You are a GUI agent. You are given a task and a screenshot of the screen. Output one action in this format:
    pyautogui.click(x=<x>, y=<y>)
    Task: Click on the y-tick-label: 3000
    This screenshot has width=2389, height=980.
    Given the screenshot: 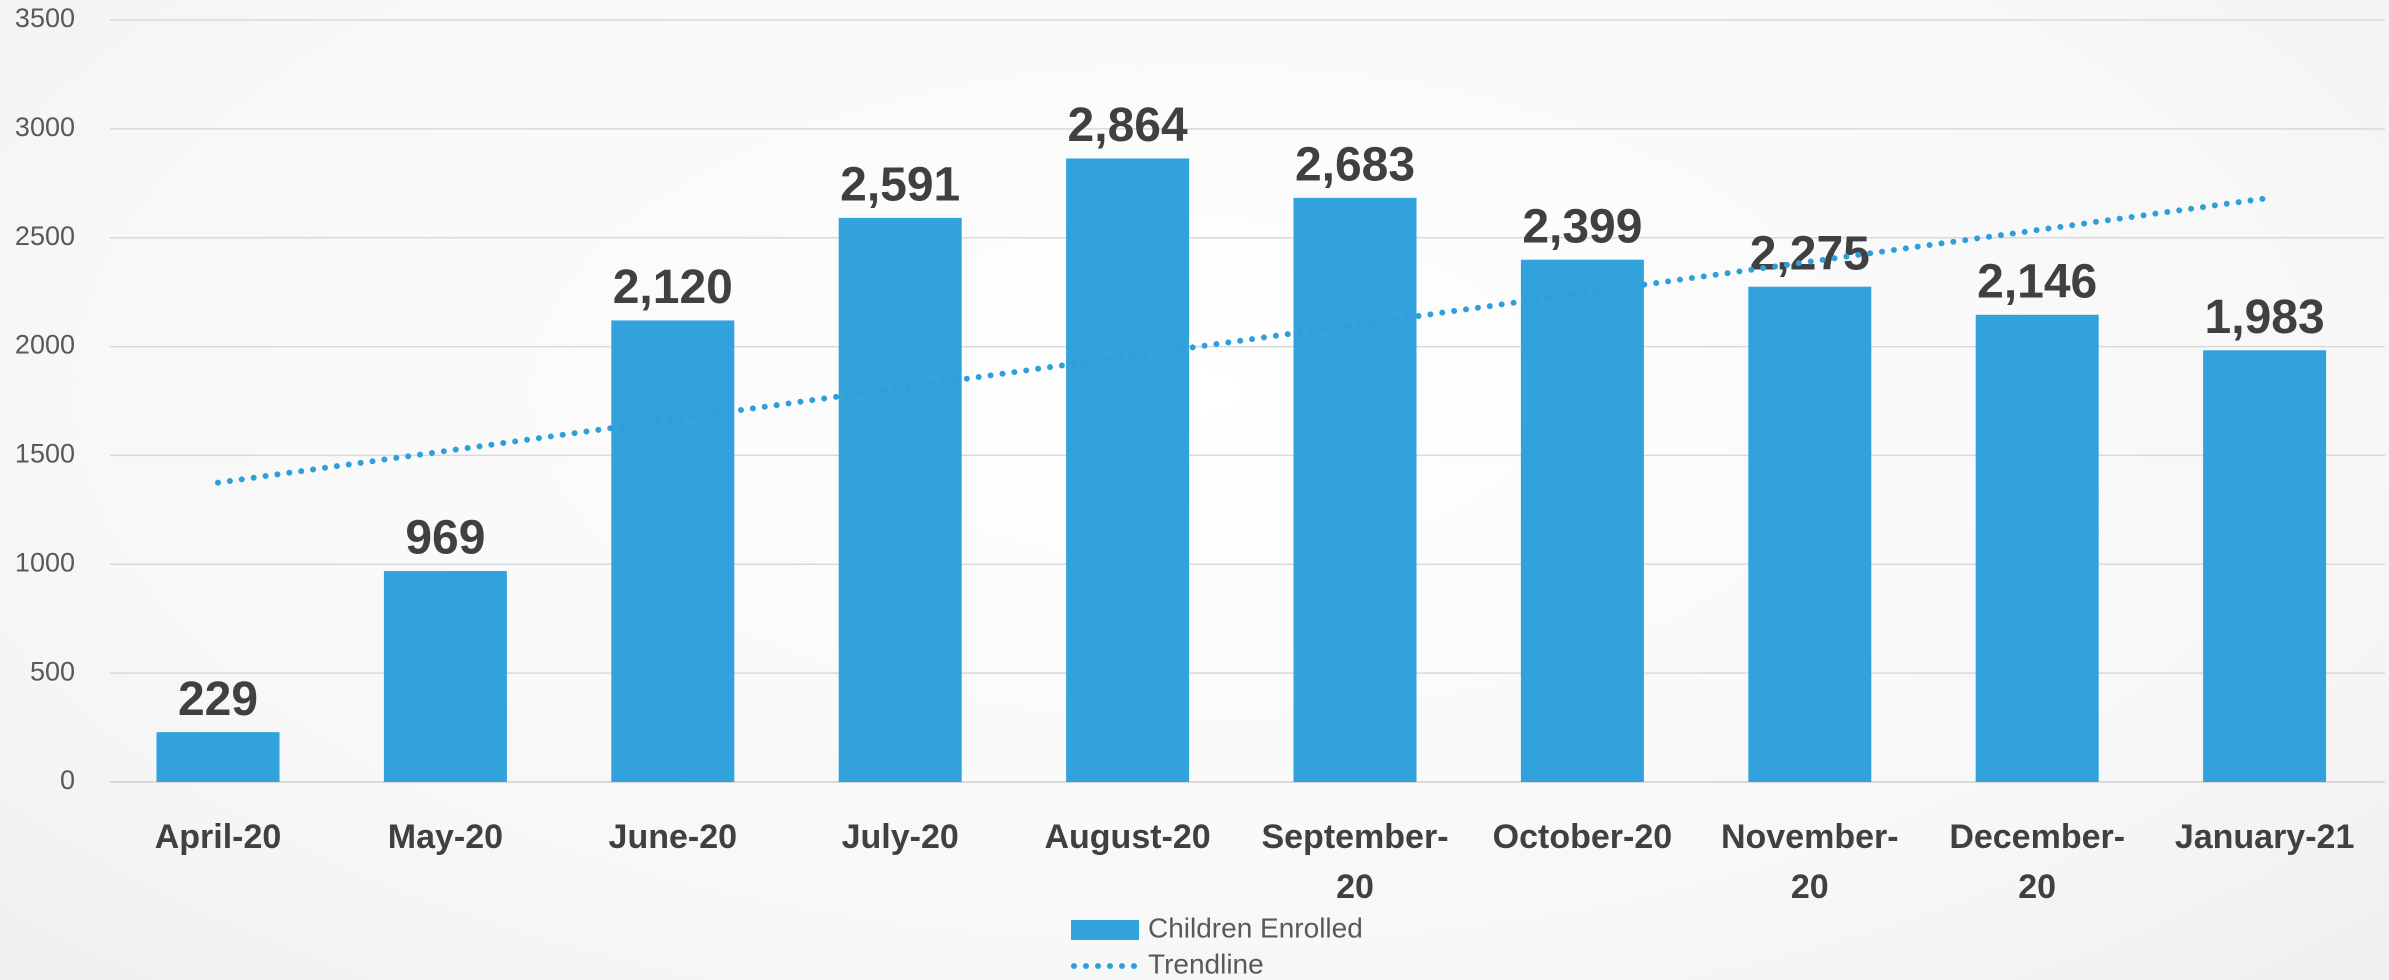 What is the action you would take?
    pyautogui.click(x=45, y=127)
    